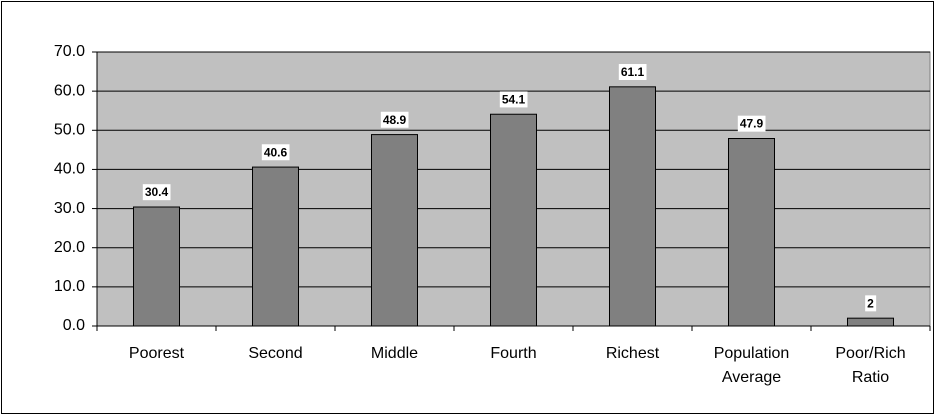 This screenshot has height=415, width=935. I want to click on x-tick-label: Poor/Rich Ratio, so click(870, 365).